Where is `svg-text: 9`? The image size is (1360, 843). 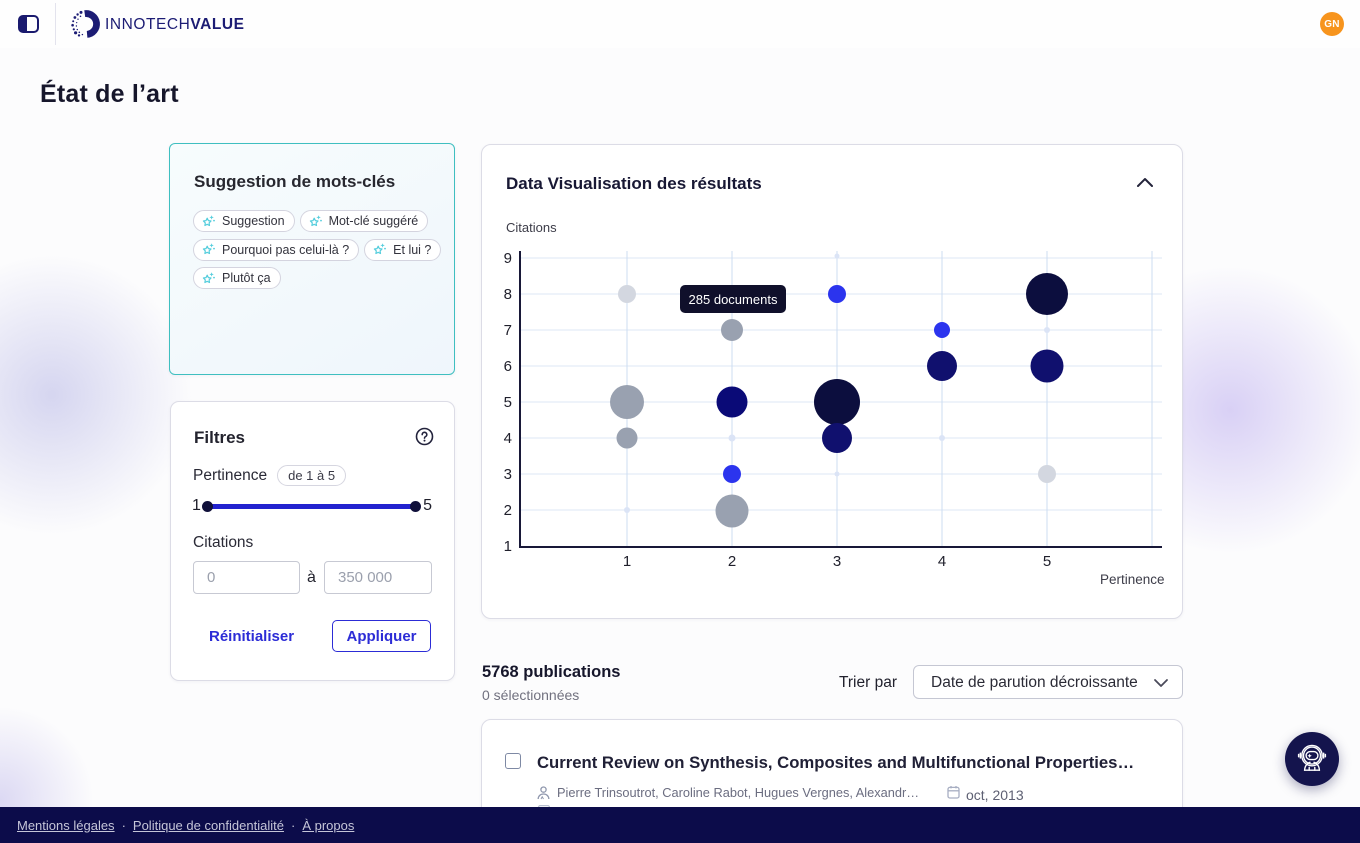
svg-text: 9 is located at coordinates (508, 258).